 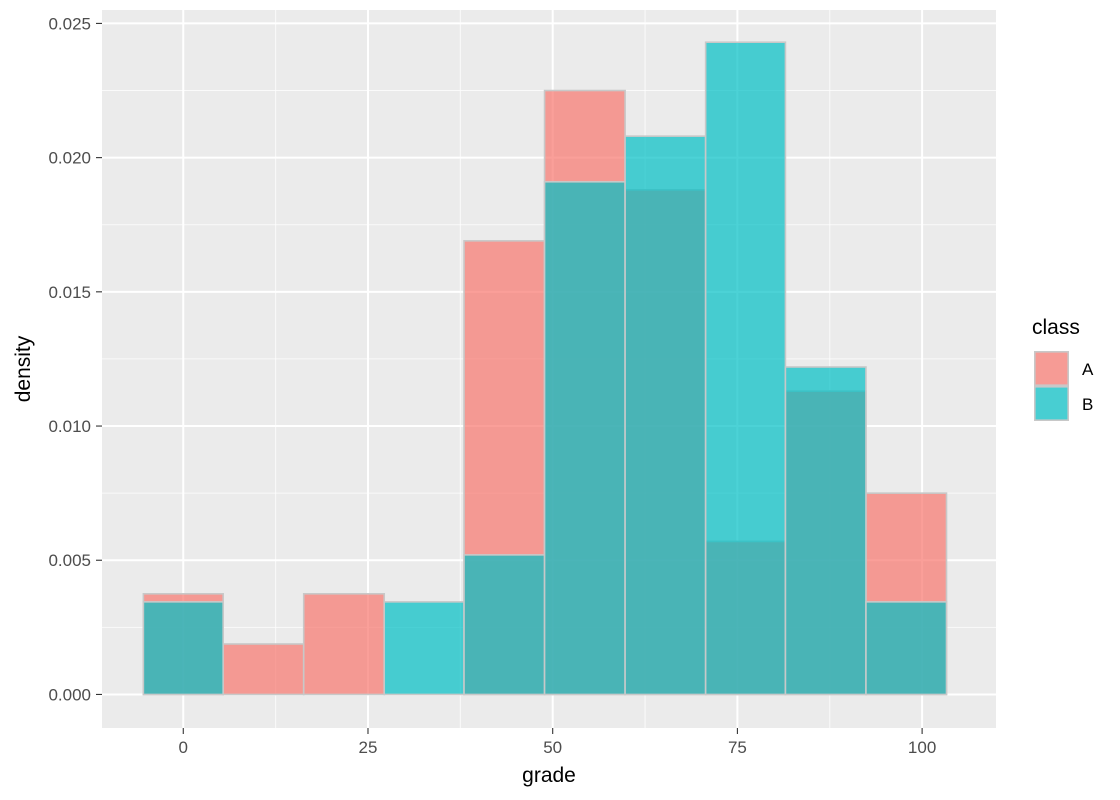 What do you see at coordinates (23, 368) in the screenshot?
I see `y-axis-title: density` at bounding box center [23, 368].